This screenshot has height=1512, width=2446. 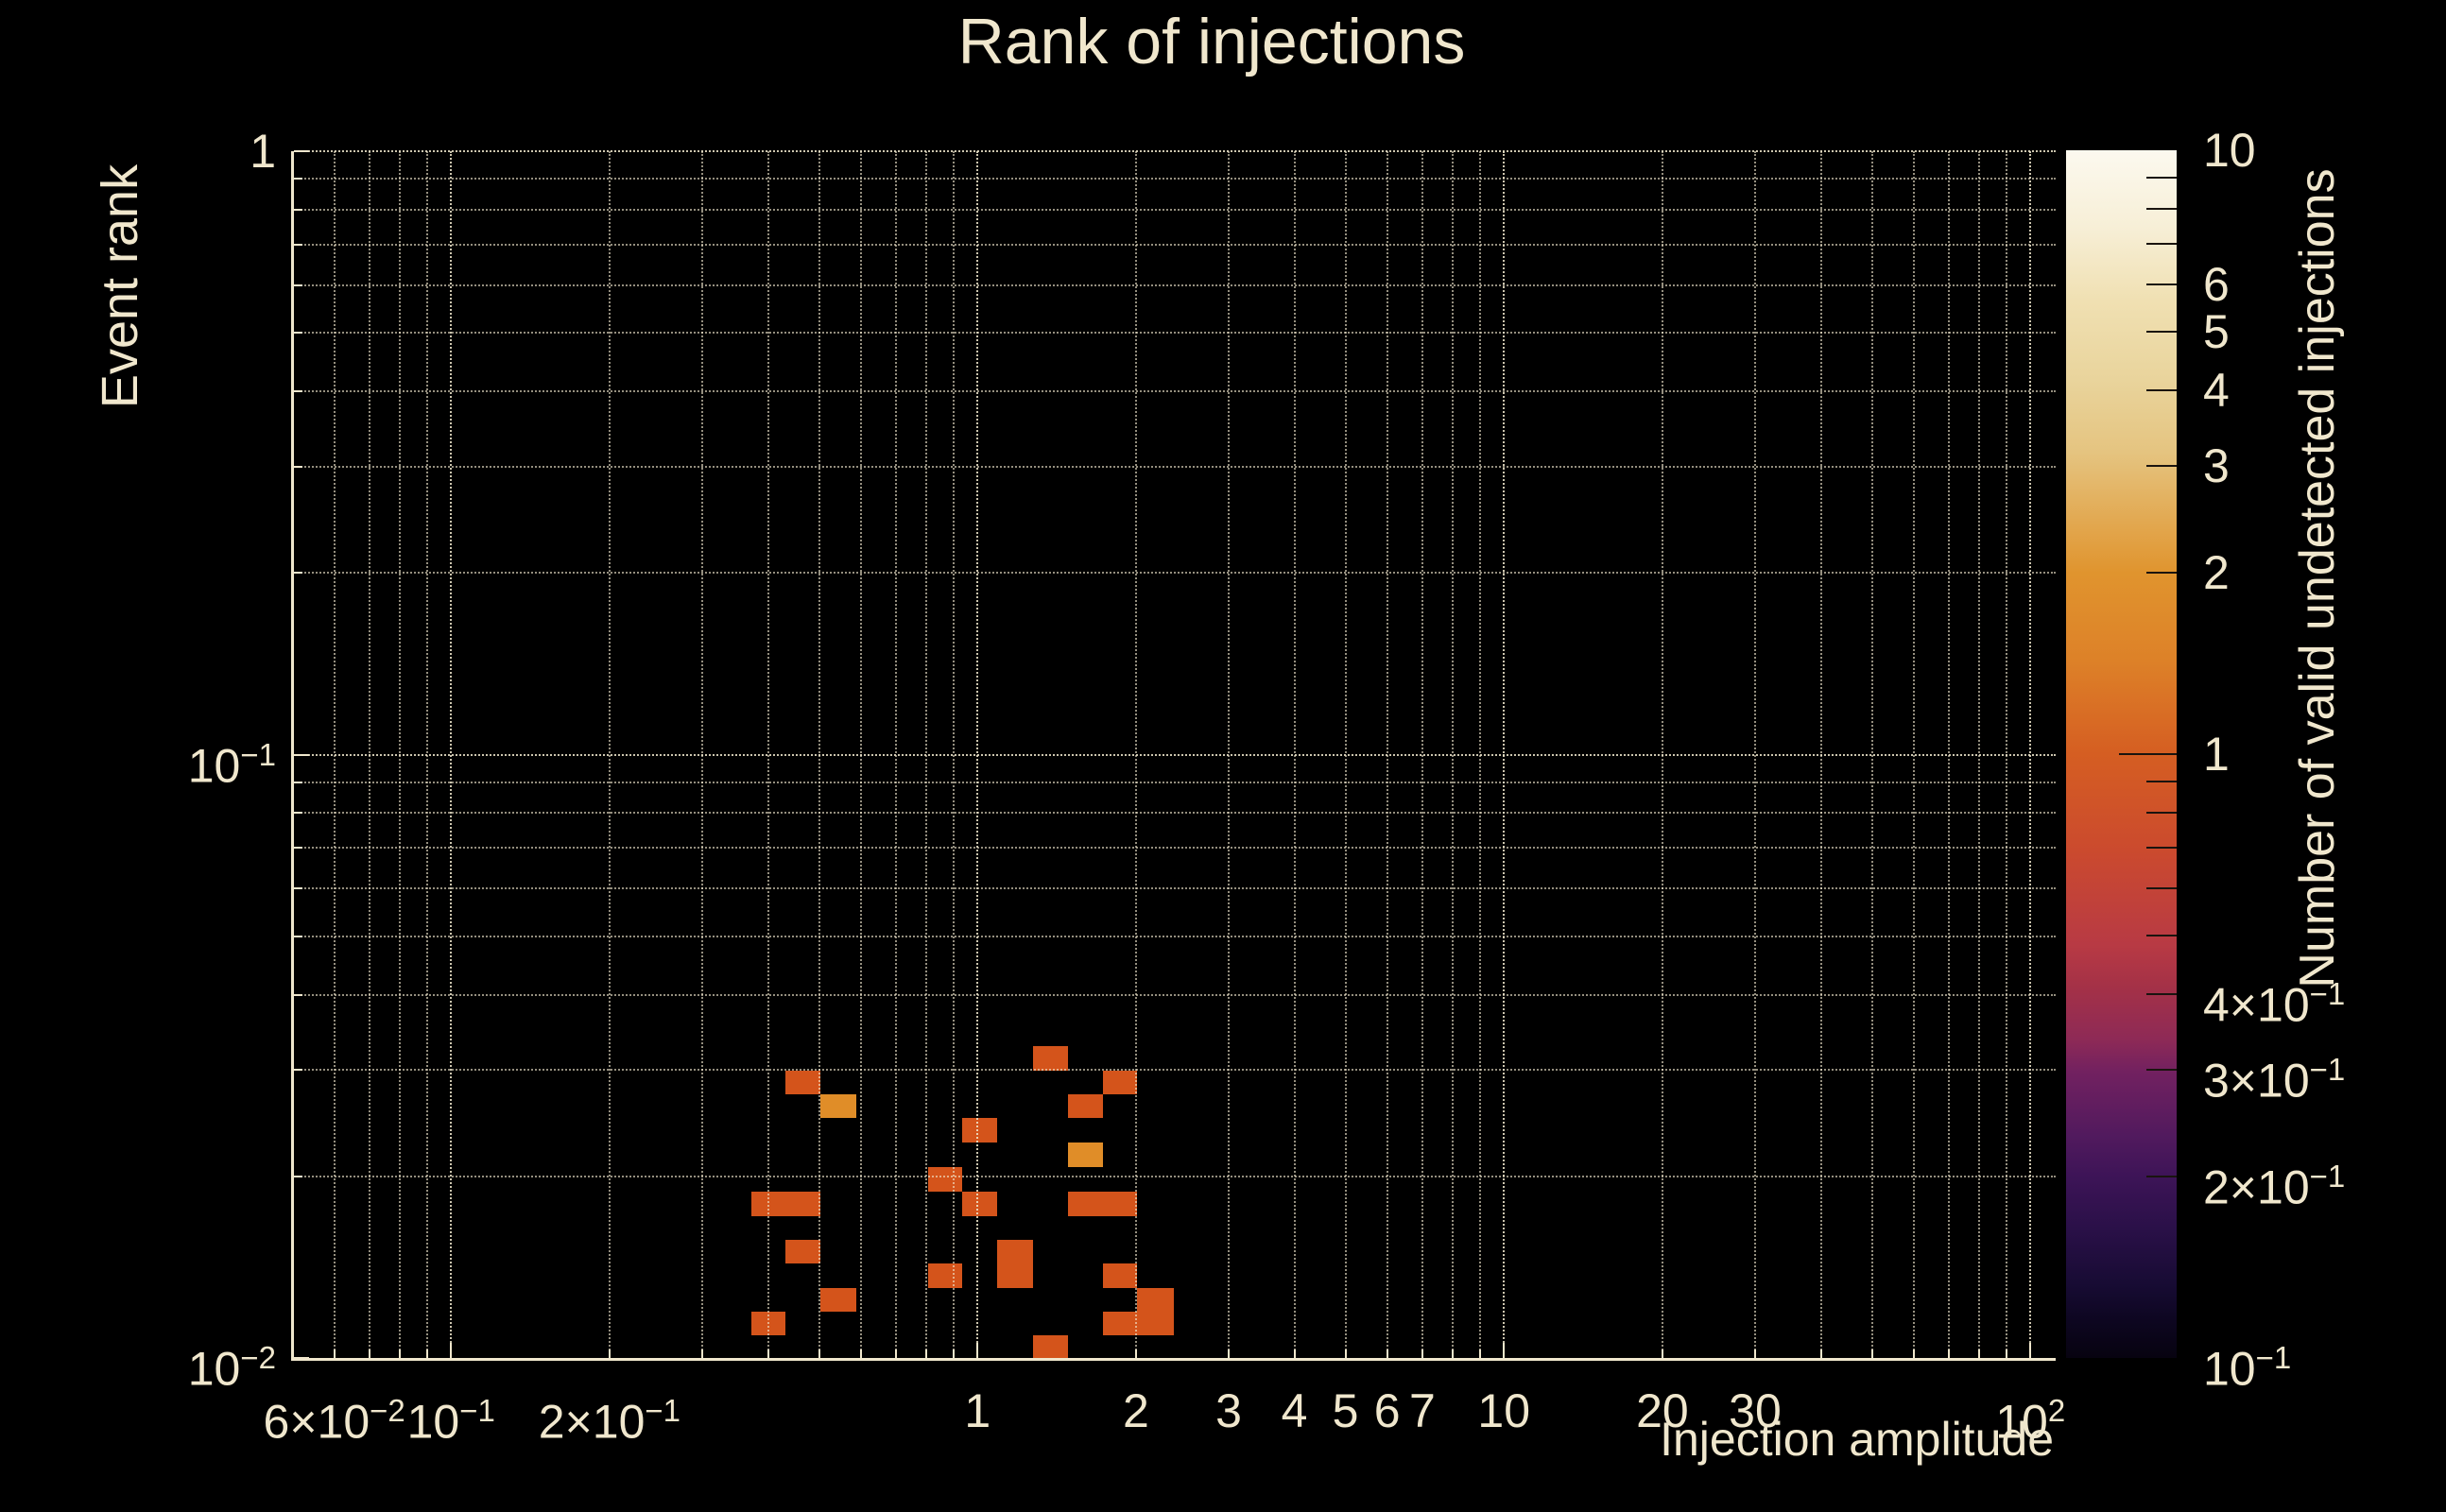 What do you see at coordinates (1755, 1410) in the screenshot?
I see `x-tick-label: 30` at bounding box center [1755, 1410].